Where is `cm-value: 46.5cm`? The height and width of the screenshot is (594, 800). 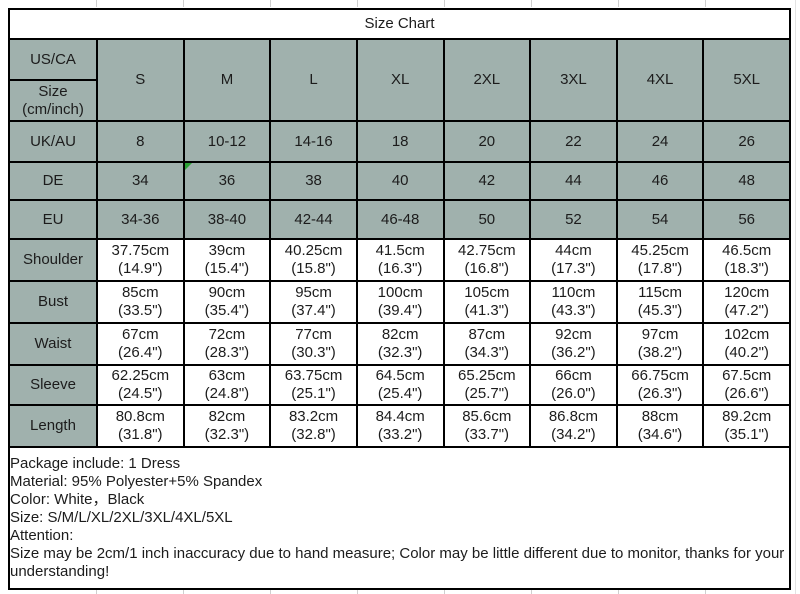
cm-value: 46.5cm is located at coordinates (747, 250).